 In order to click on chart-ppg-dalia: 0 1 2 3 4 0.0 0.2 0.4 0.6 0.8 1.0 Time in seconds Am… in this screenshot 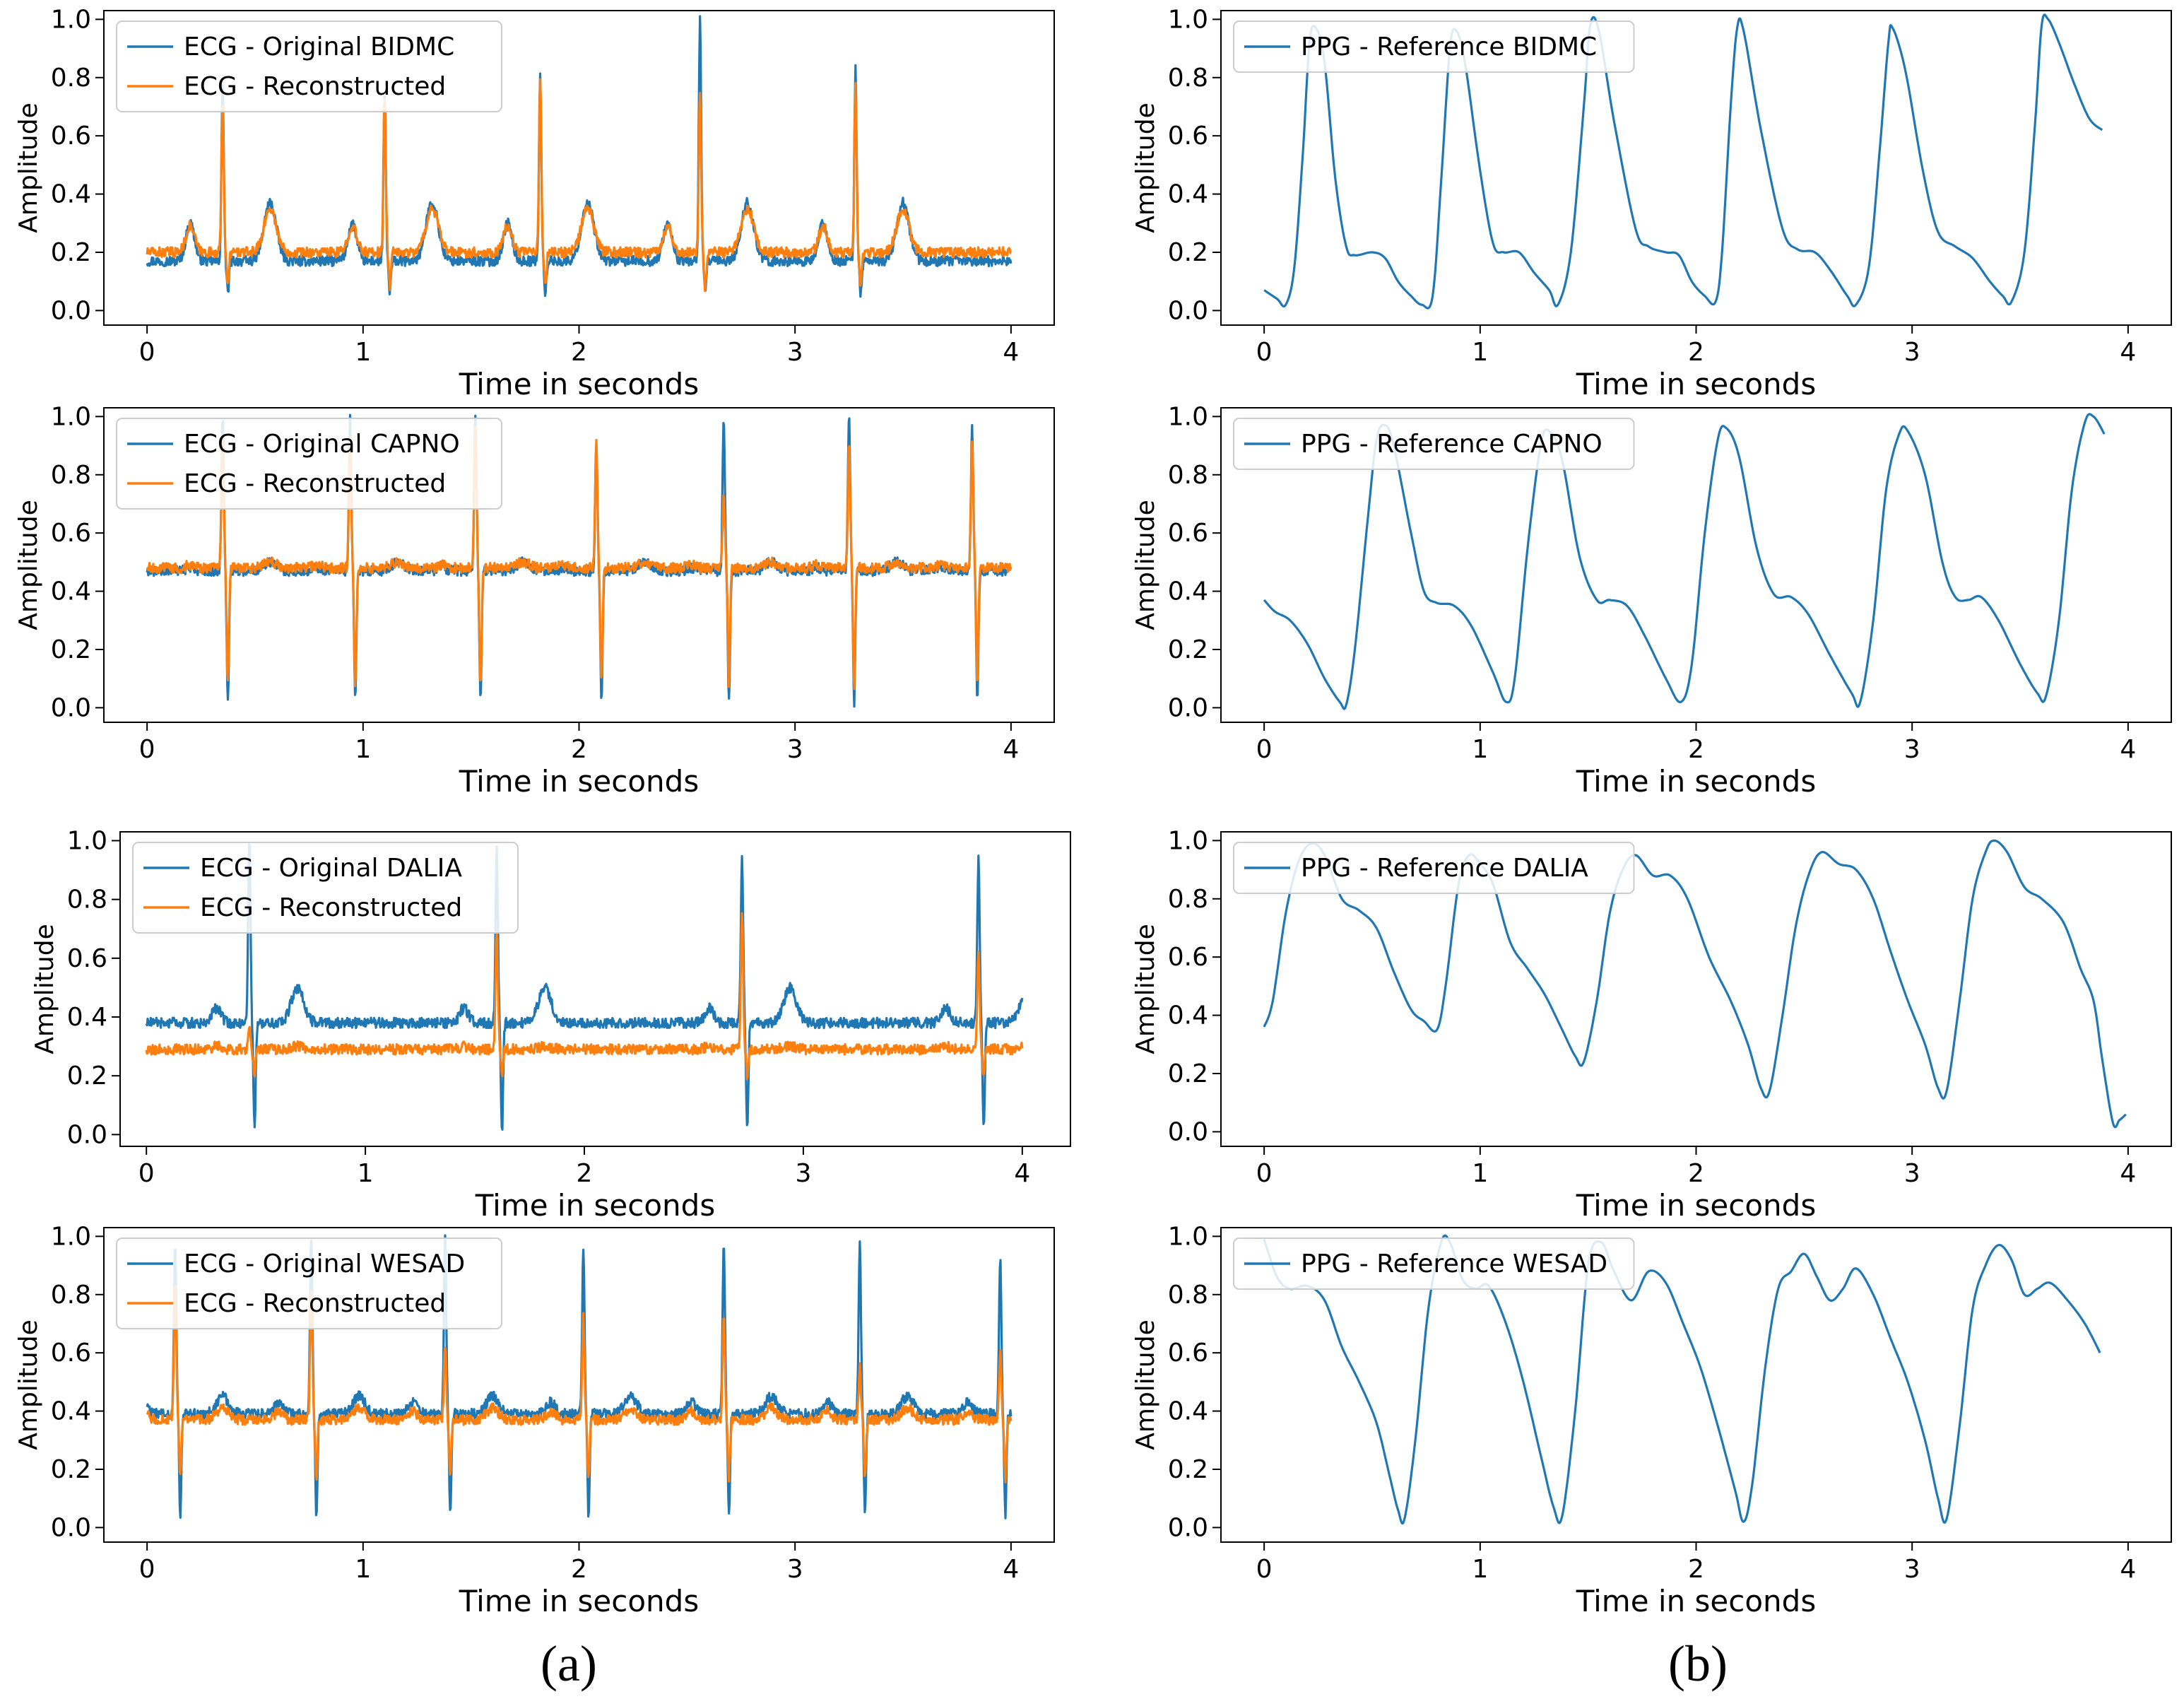, I will do `click(1652, 1024)`.